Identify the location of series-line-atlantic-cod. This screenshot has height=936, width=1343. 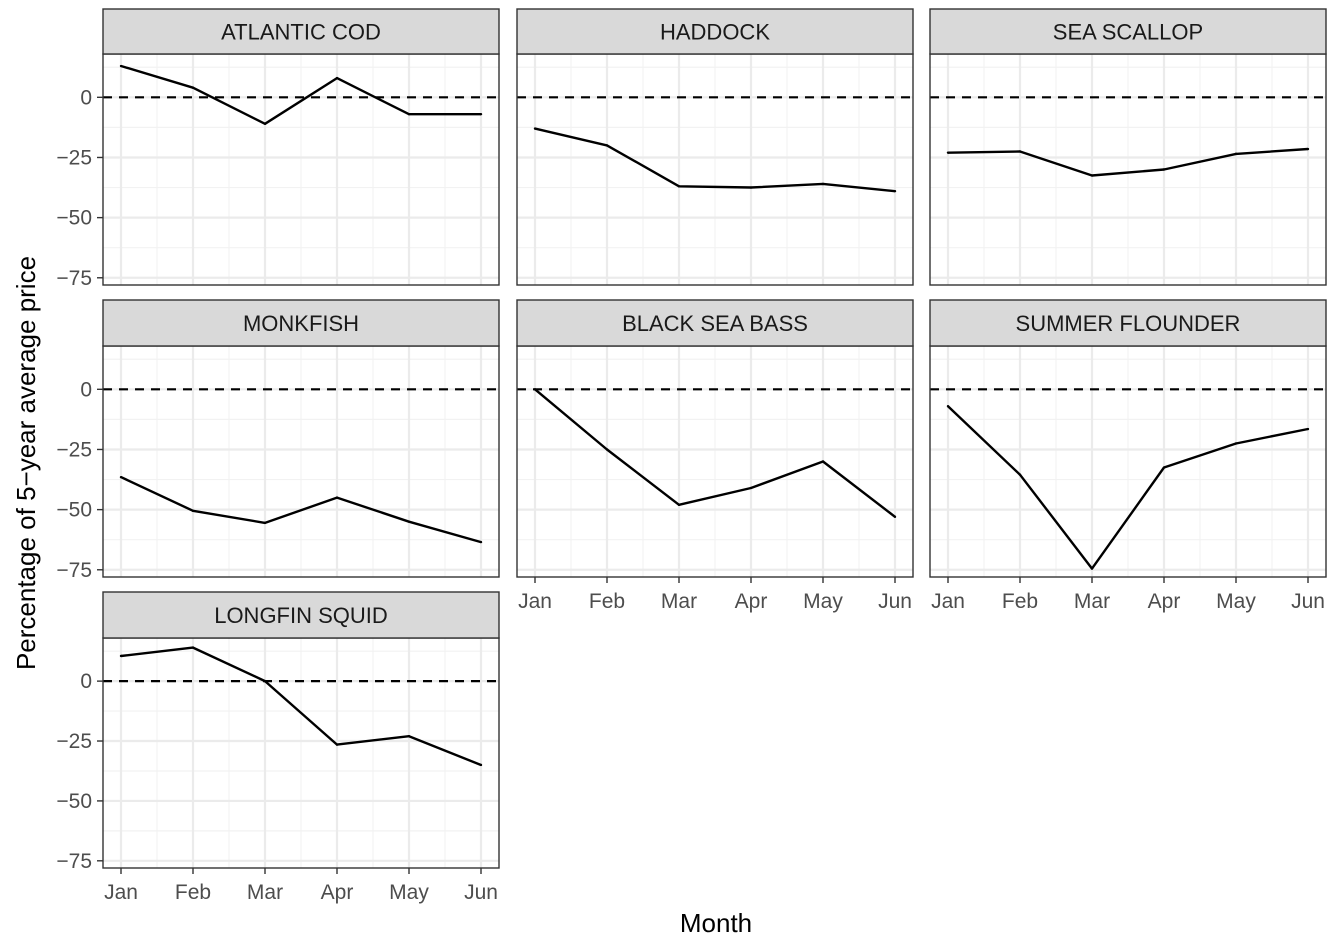
(300, 95).